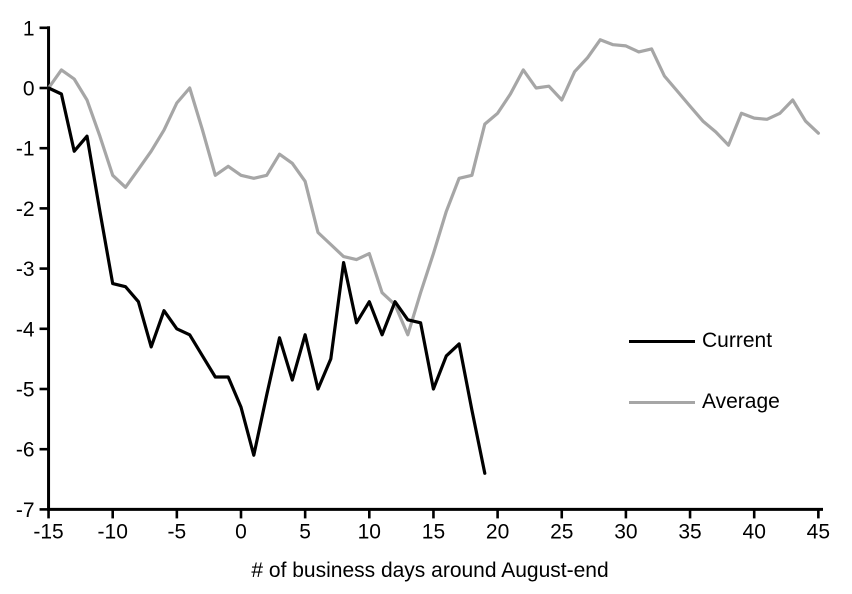 The width and height of the screenshot is (852, 594). Describe the element at coordinates (433, 531) in the screenshot. I see `x-tick-label: 15` at that location.